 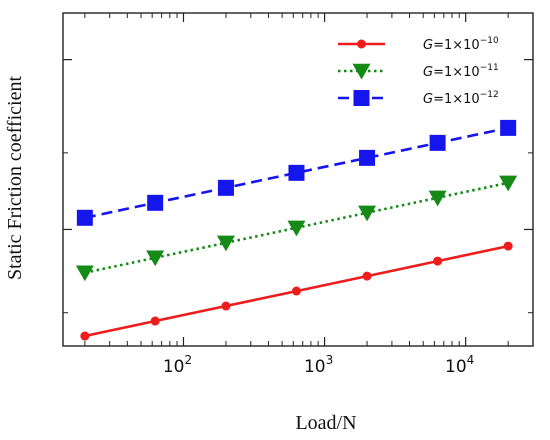 I want to click on legend: G=1×10−10G=1×10−11G=1×10−12, so click(x=418, y=71).